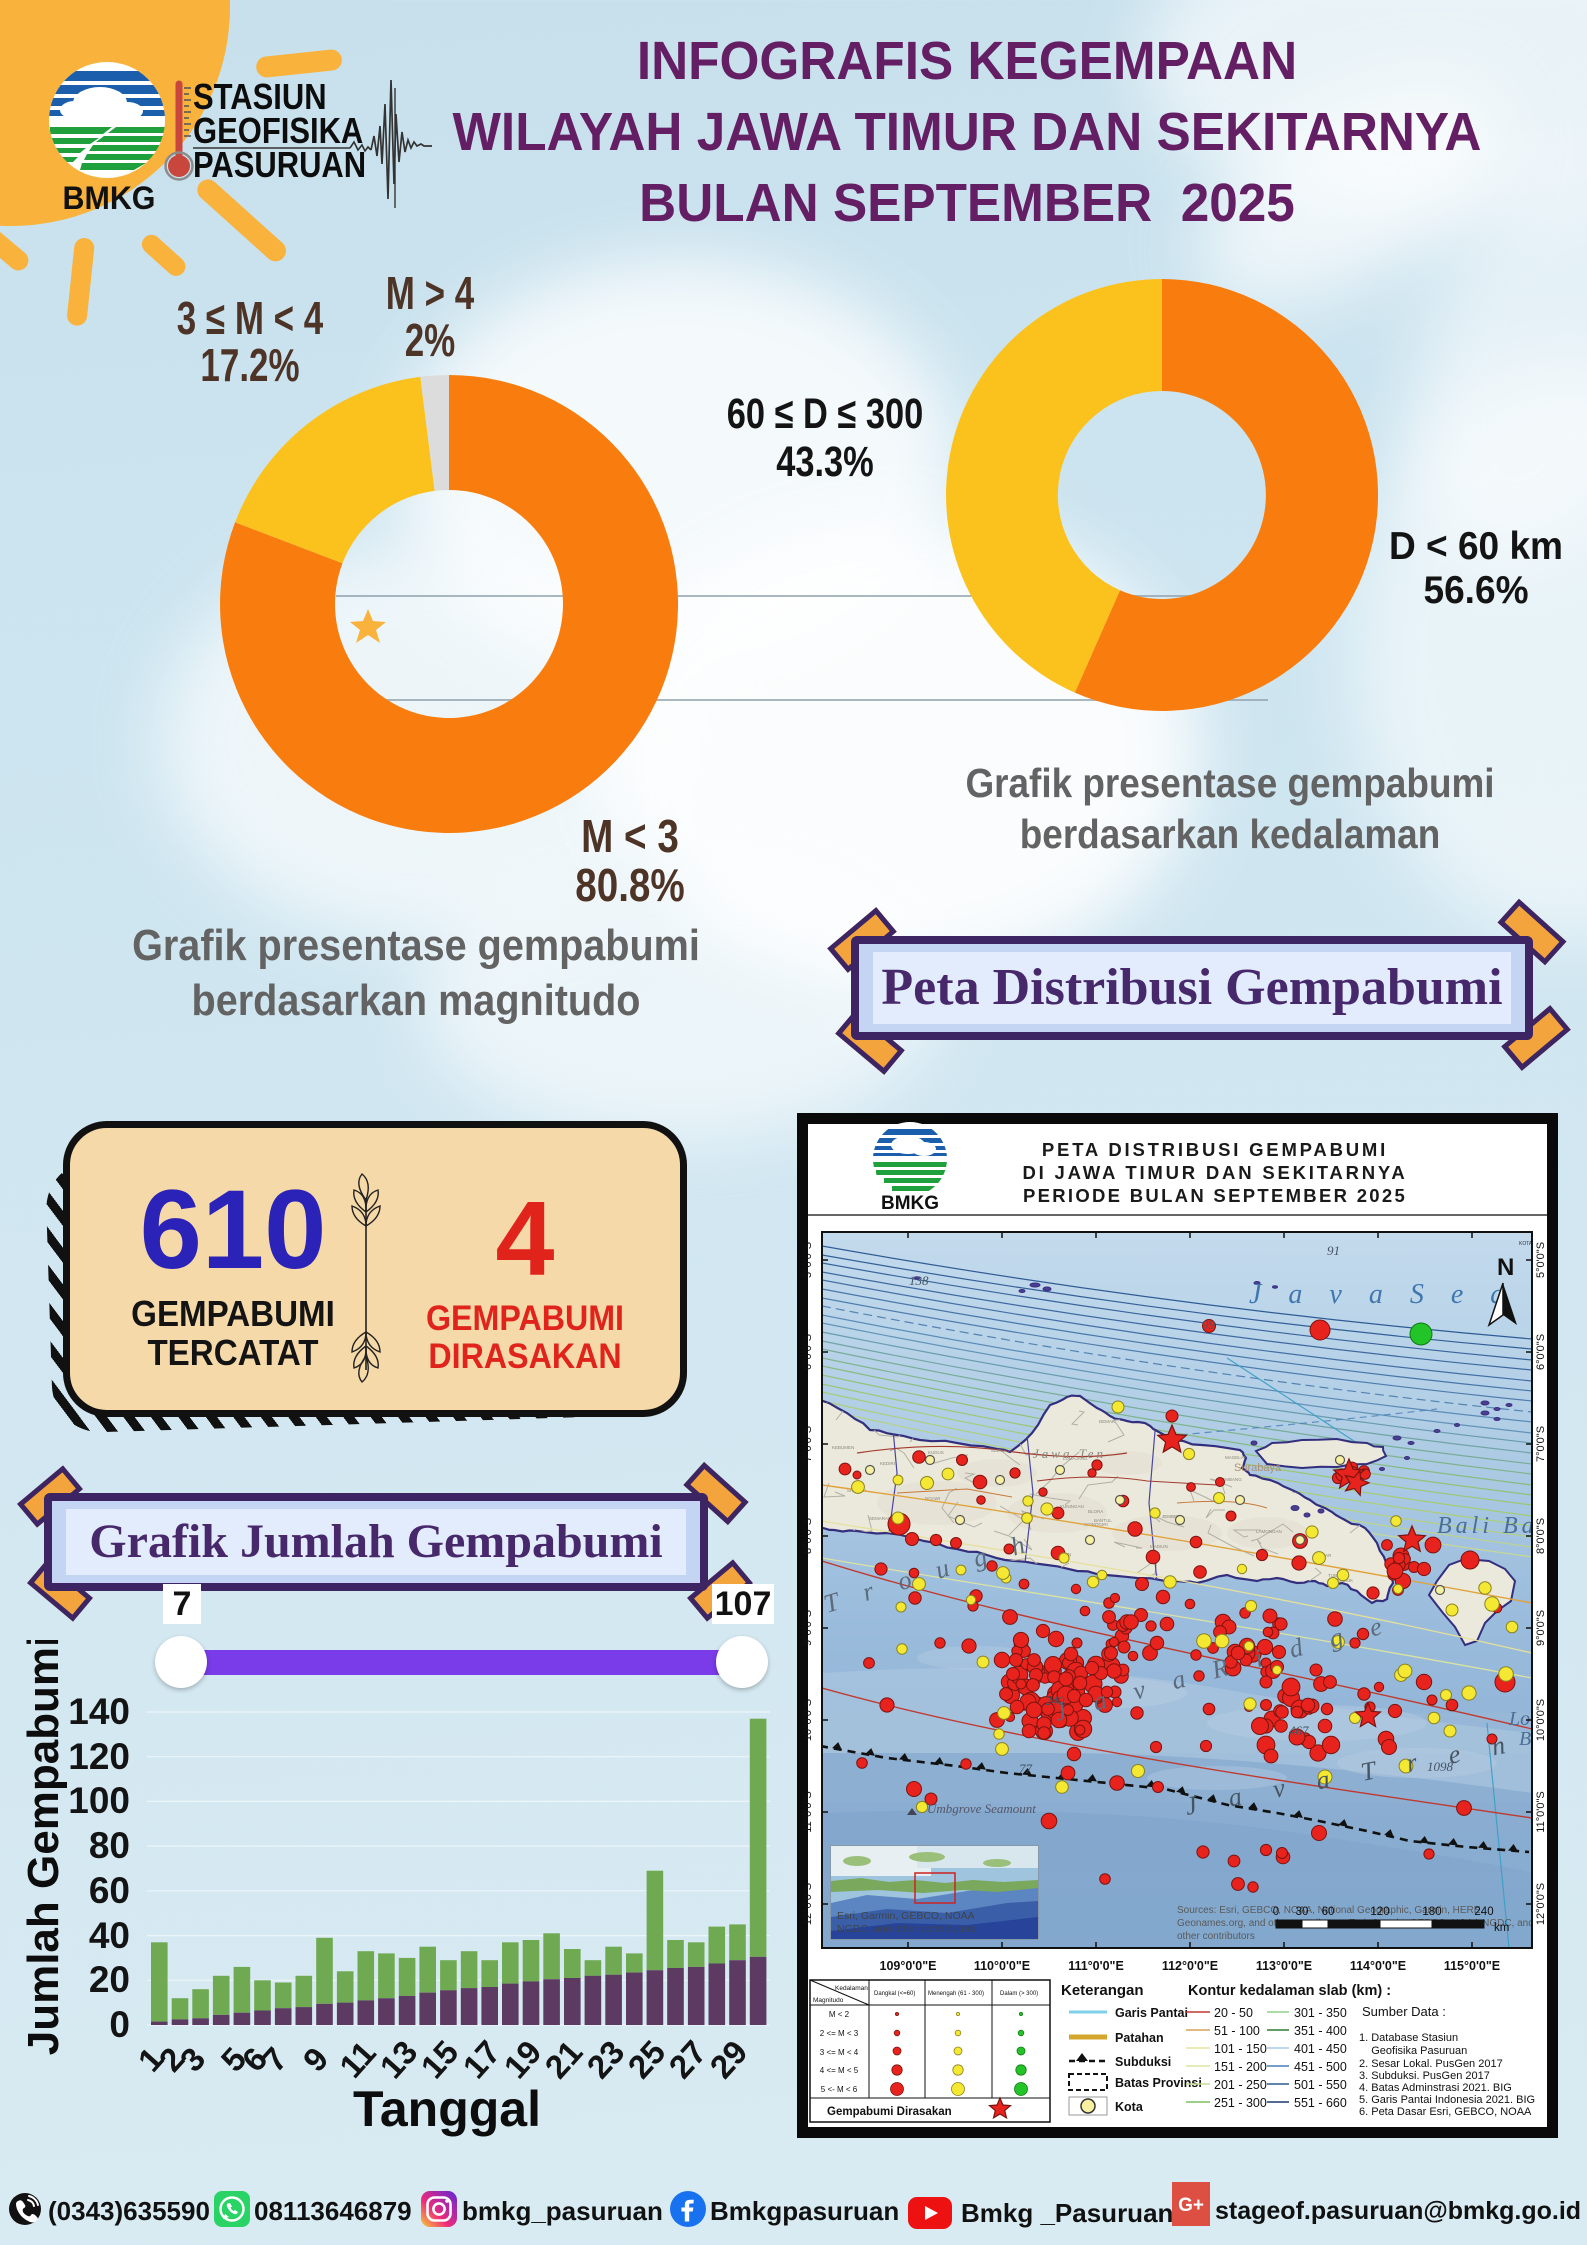  Describe the element at coordinates (1019, 1994) in the screenshot. I see `svg-text: Dalam (> 300)` at that location.